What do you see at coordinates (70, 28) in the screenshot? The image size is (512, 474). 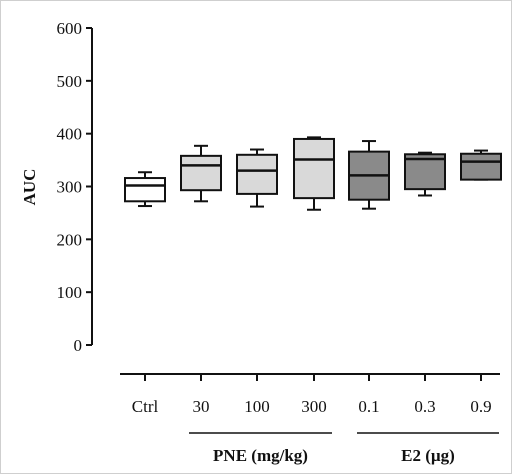 I see `y-tick-label: 600` at bounding box center [70, 28].